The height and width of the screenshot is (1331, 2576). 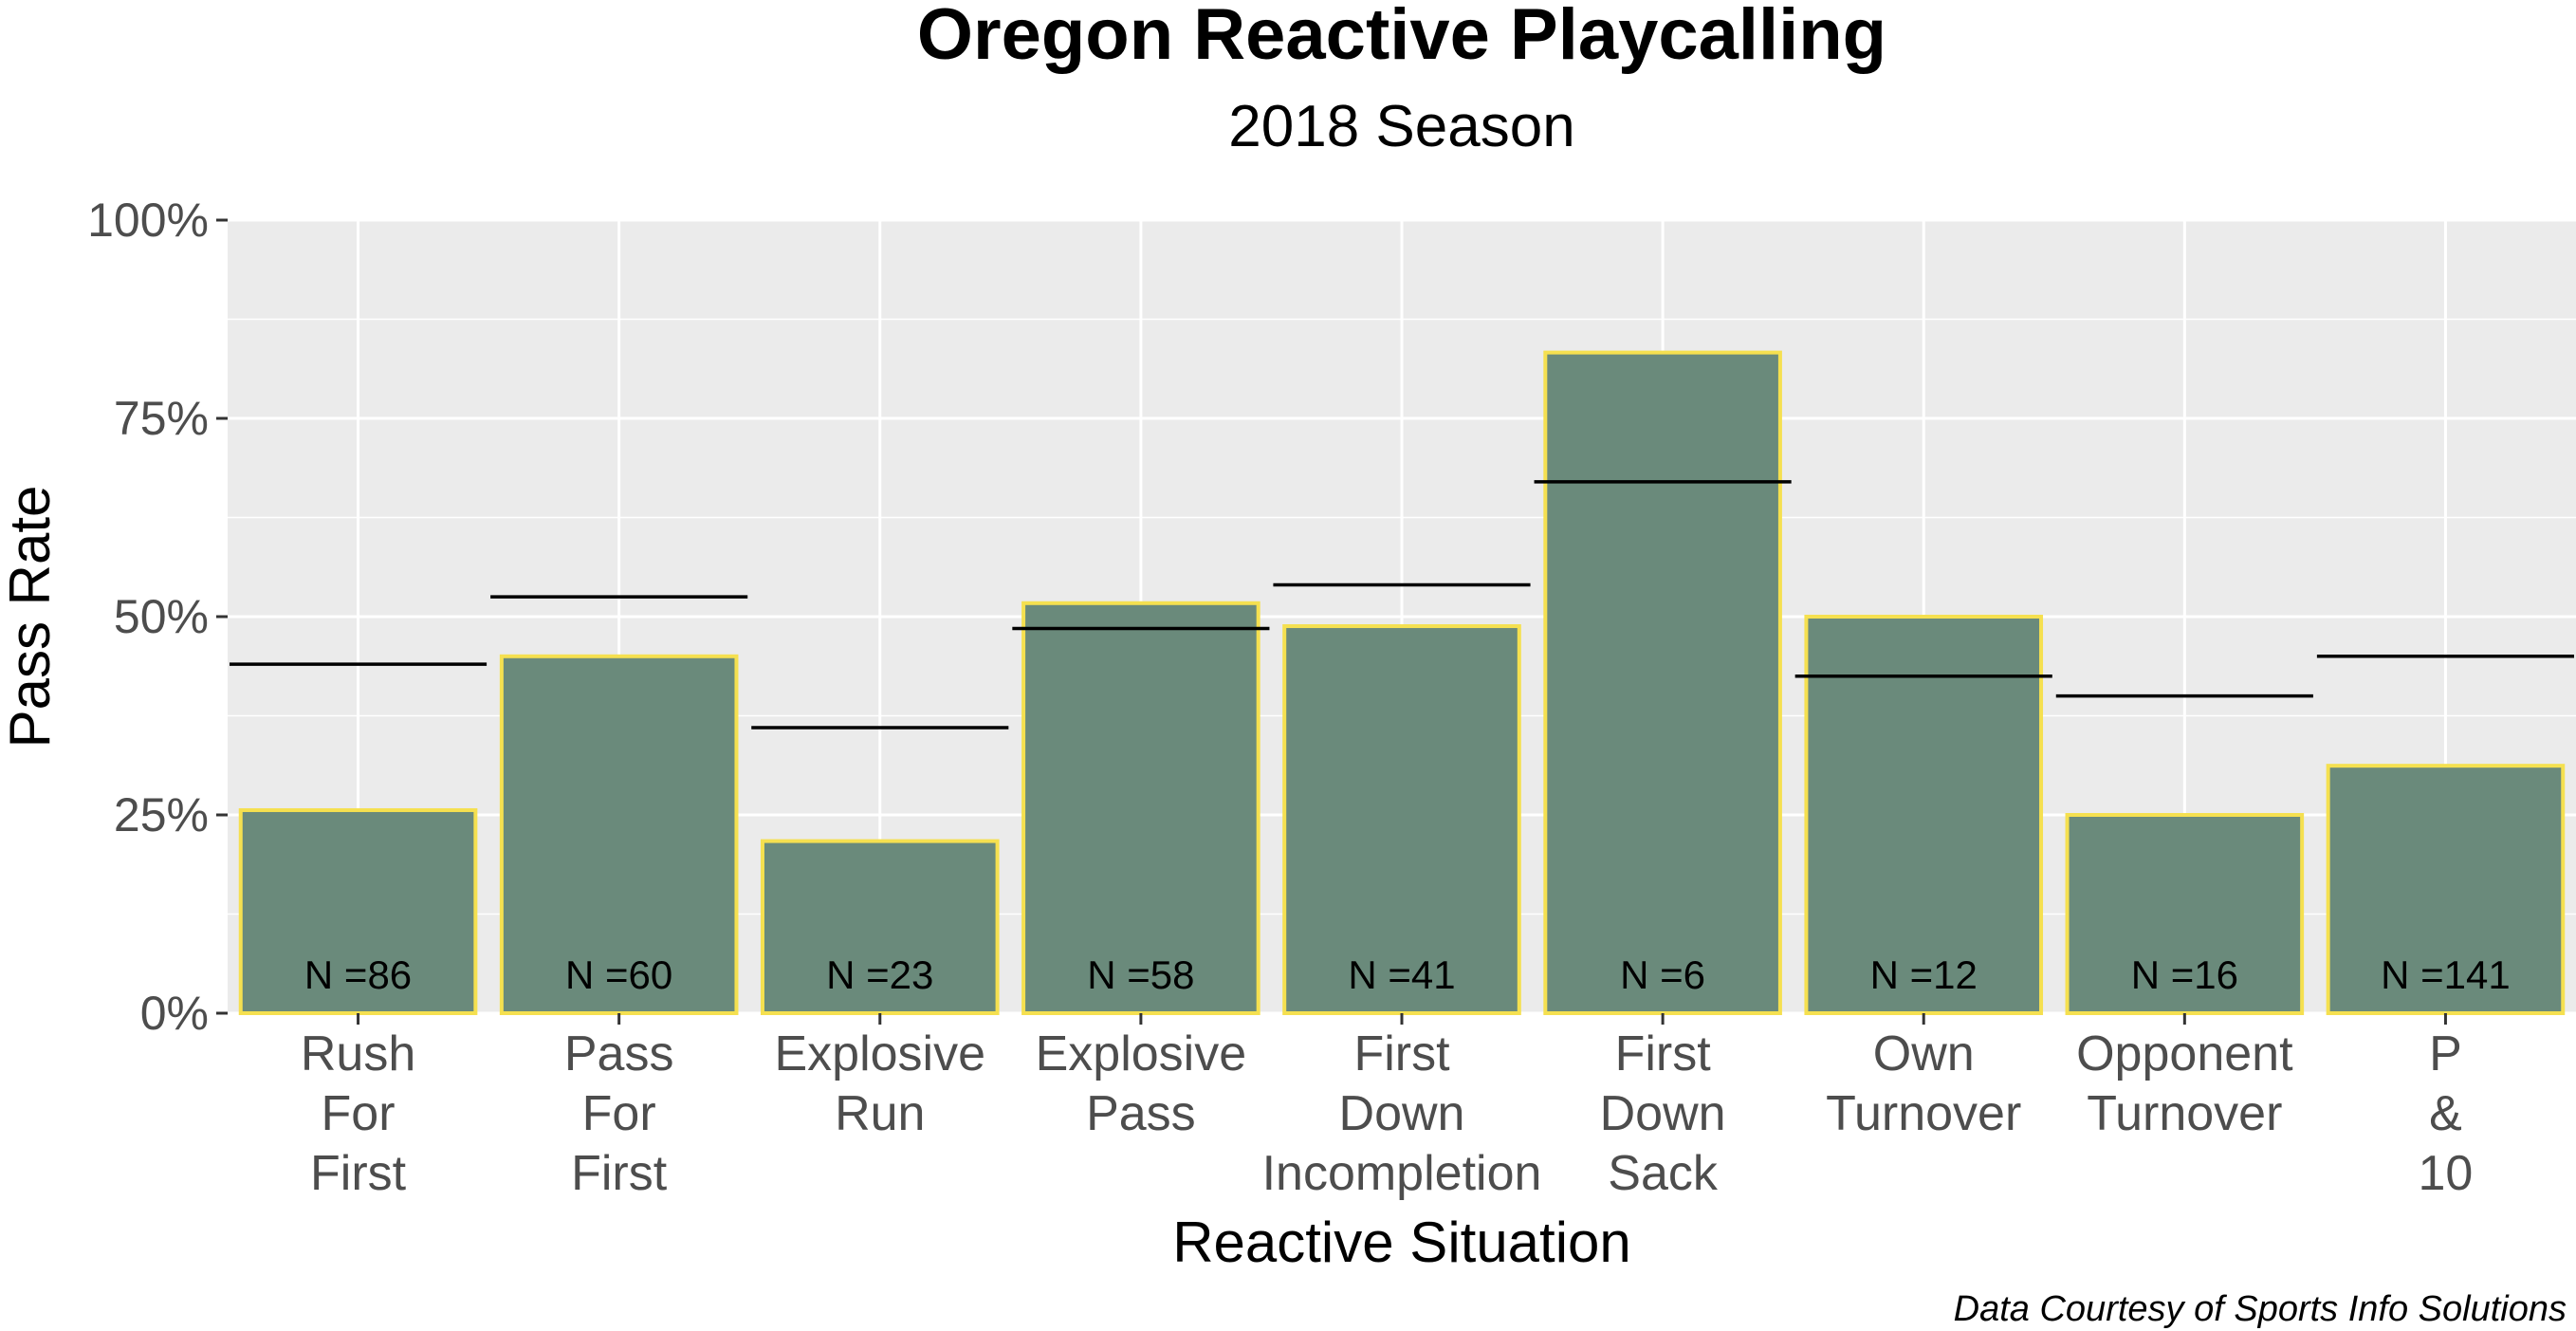 What do you see at coordinates (1402, 1173) in the screenshot?
I see `x-tick-label: Incompletion` at bounding box center [1402, 1173].